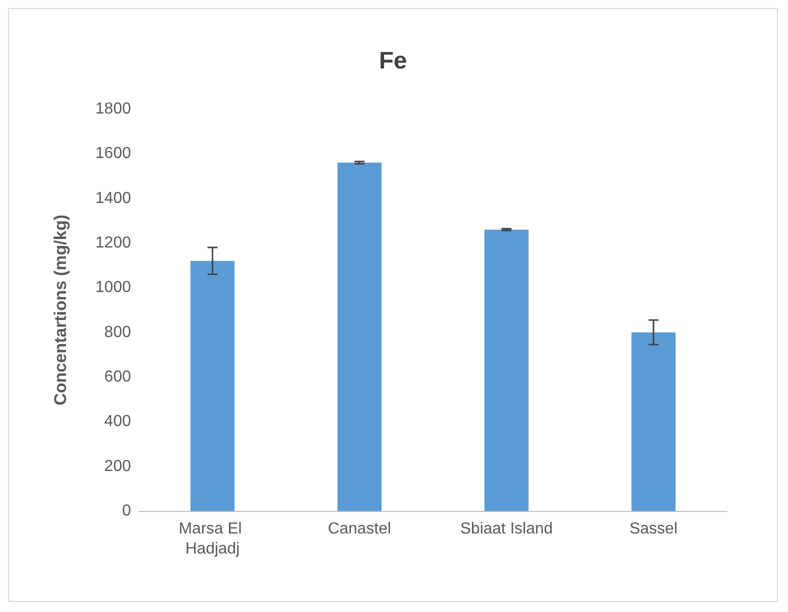 This screenshot has height=612, width=788. Describe the element at coordinates (118, 421) in the screenshot. I see `y-tick-label: 400` at that location.